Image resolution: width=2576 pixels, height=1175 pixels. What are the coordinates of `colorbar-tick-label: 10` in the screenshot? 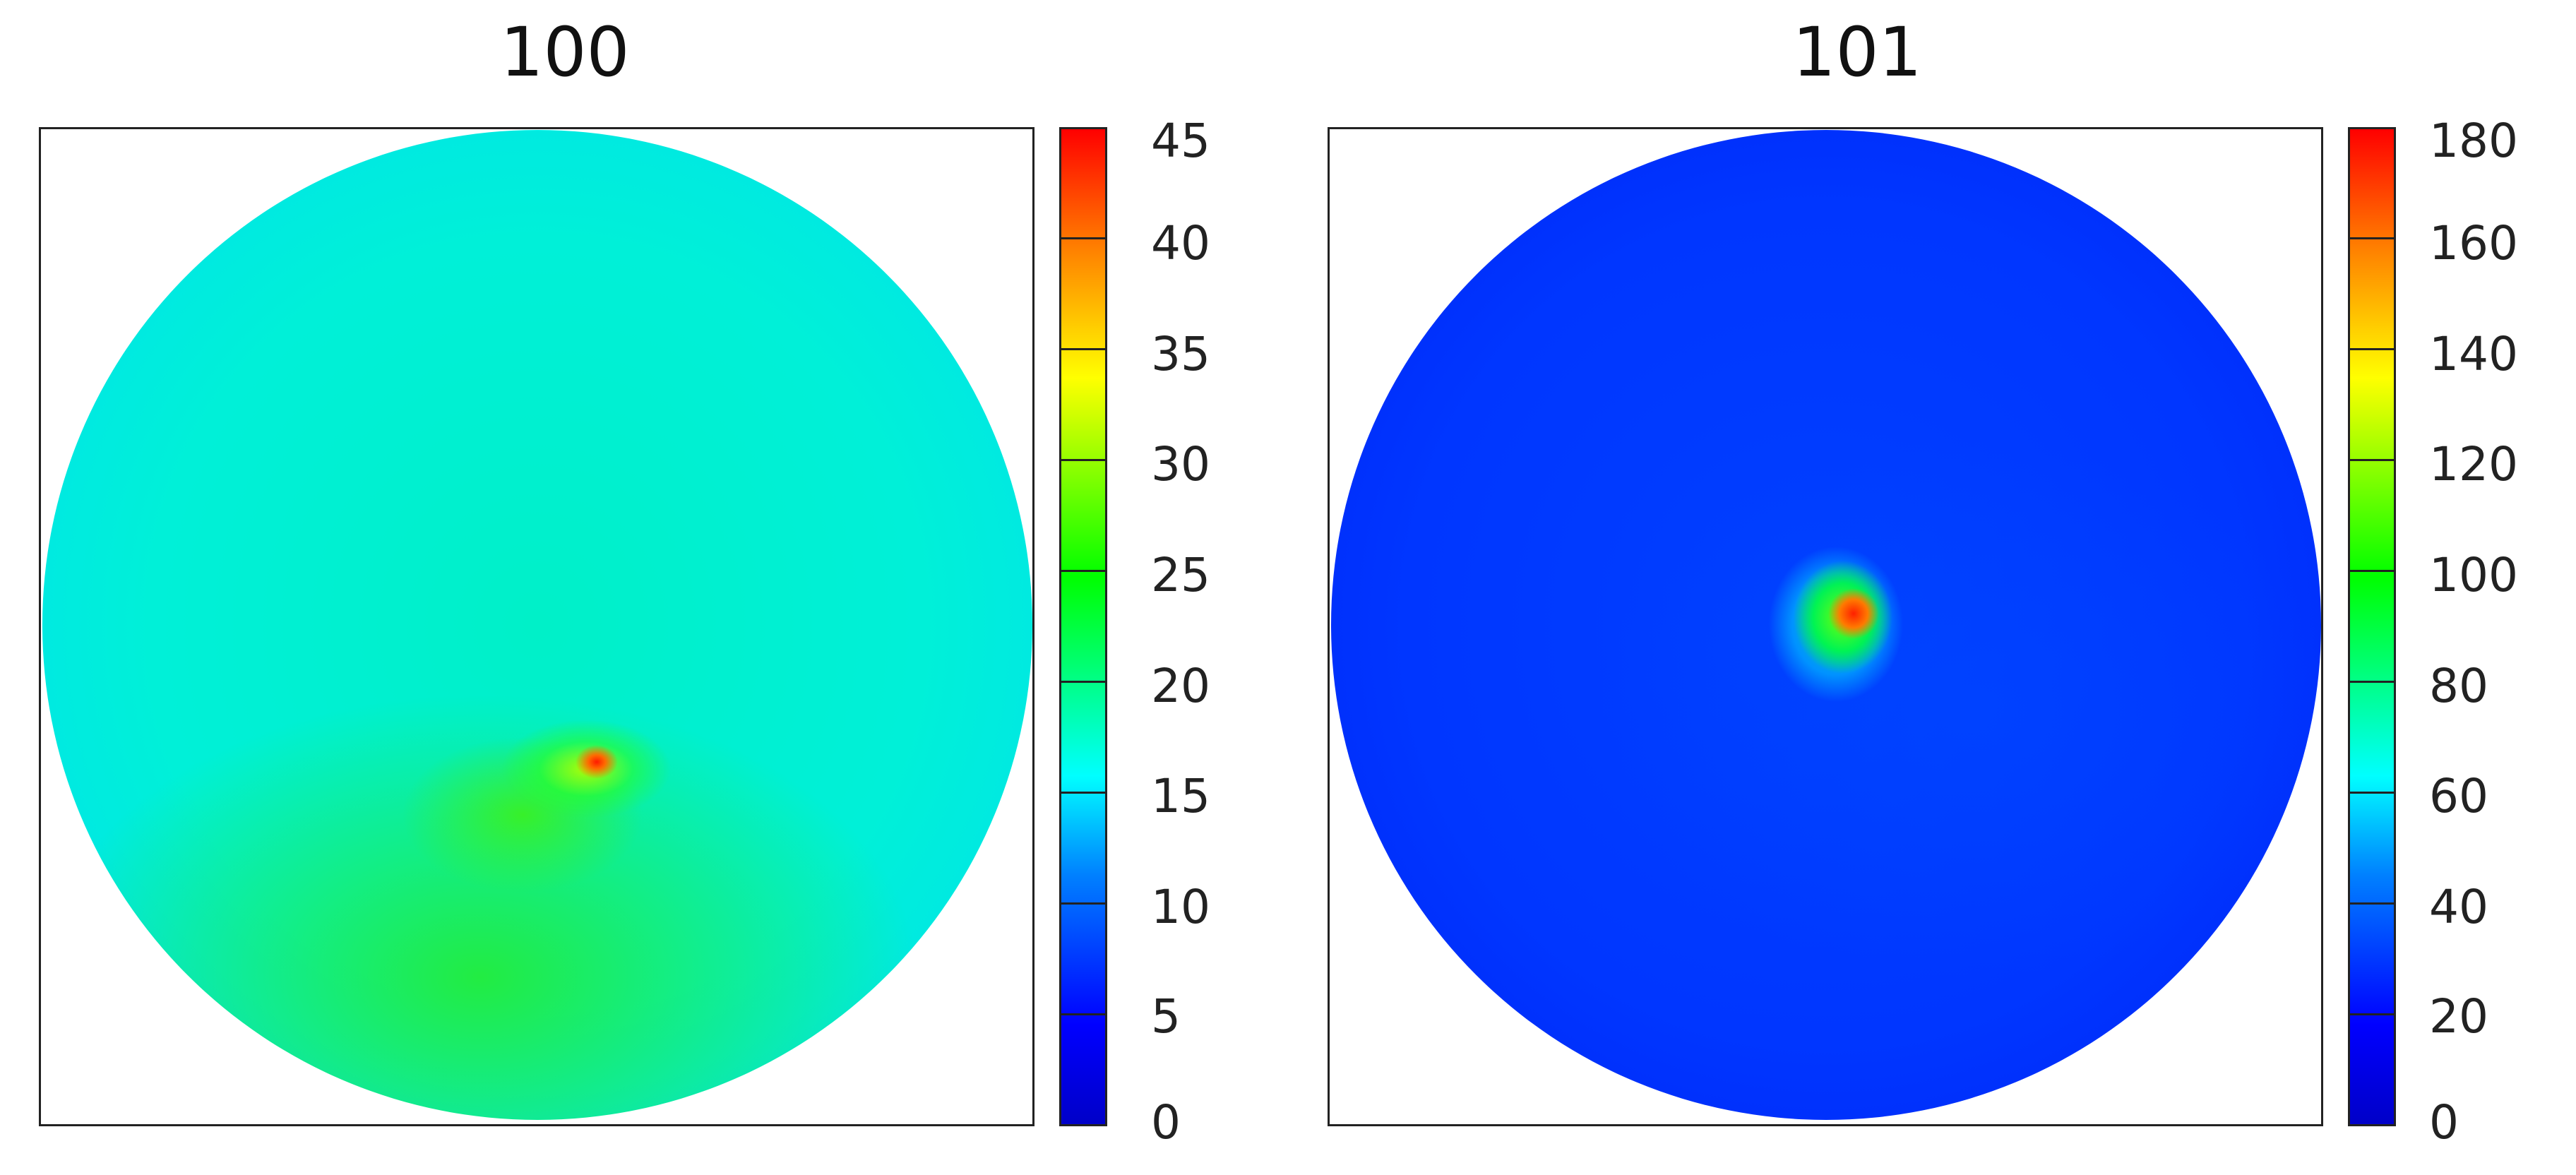 It's located at (1180, 907).